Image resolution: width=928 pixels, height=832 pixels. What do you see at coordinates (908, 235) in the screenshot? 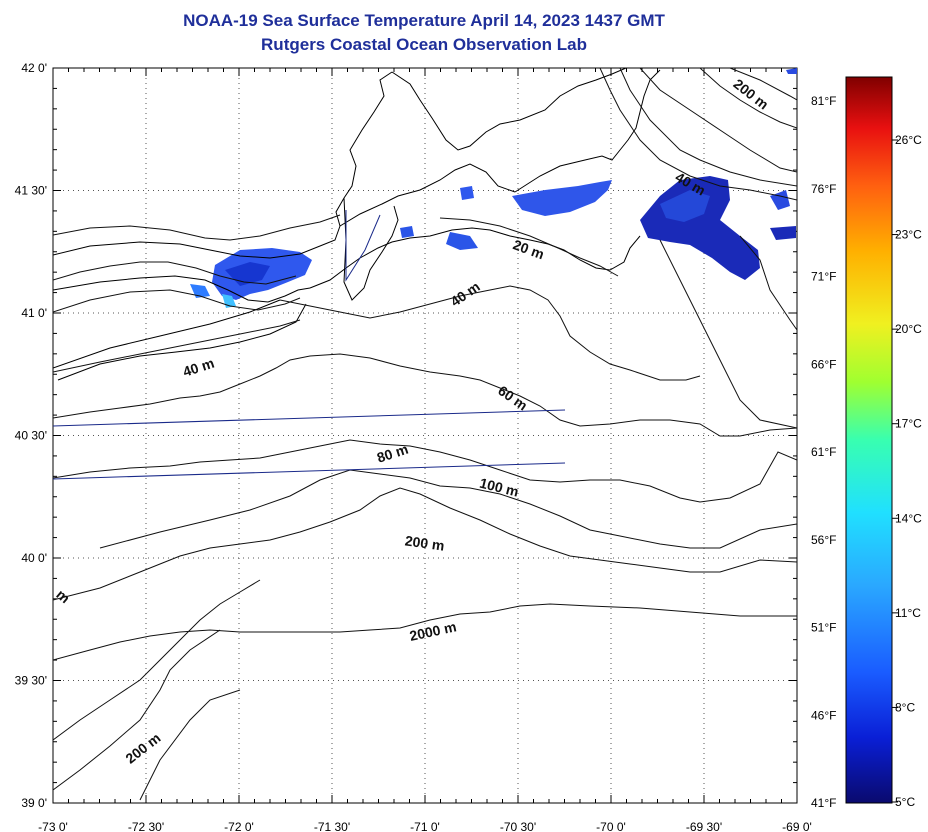
I see `celsius-tick-label: 23°C` at bounding box center [908, 235].